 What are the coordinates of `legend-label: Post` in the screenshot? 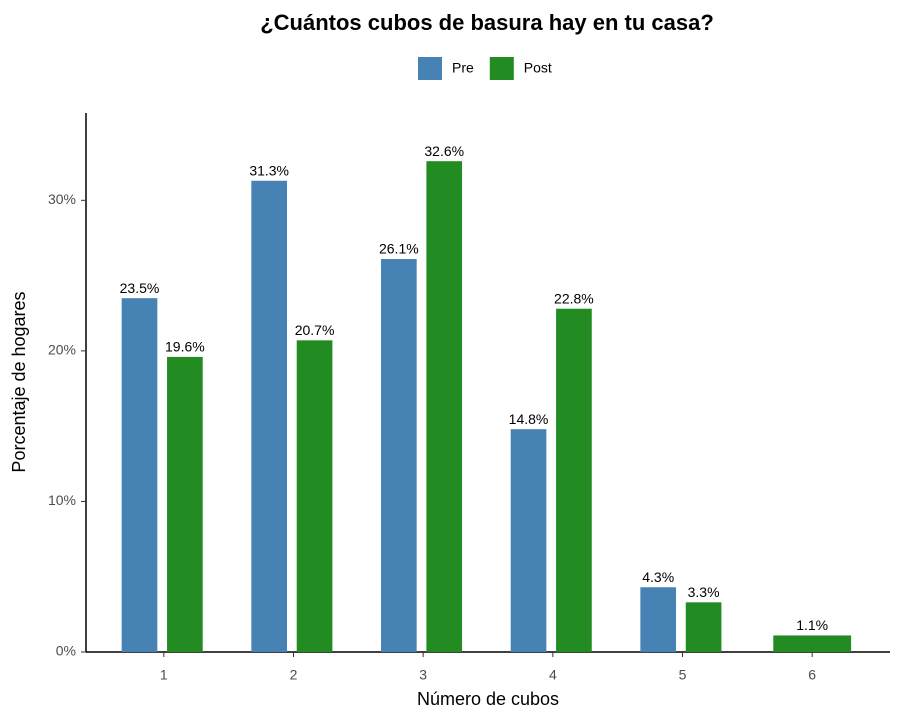 It's located at (538, 68).